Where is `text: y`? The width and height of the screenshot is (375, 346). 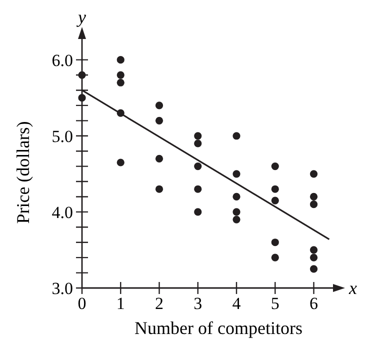
text: y is located at coordinates (81, 17).